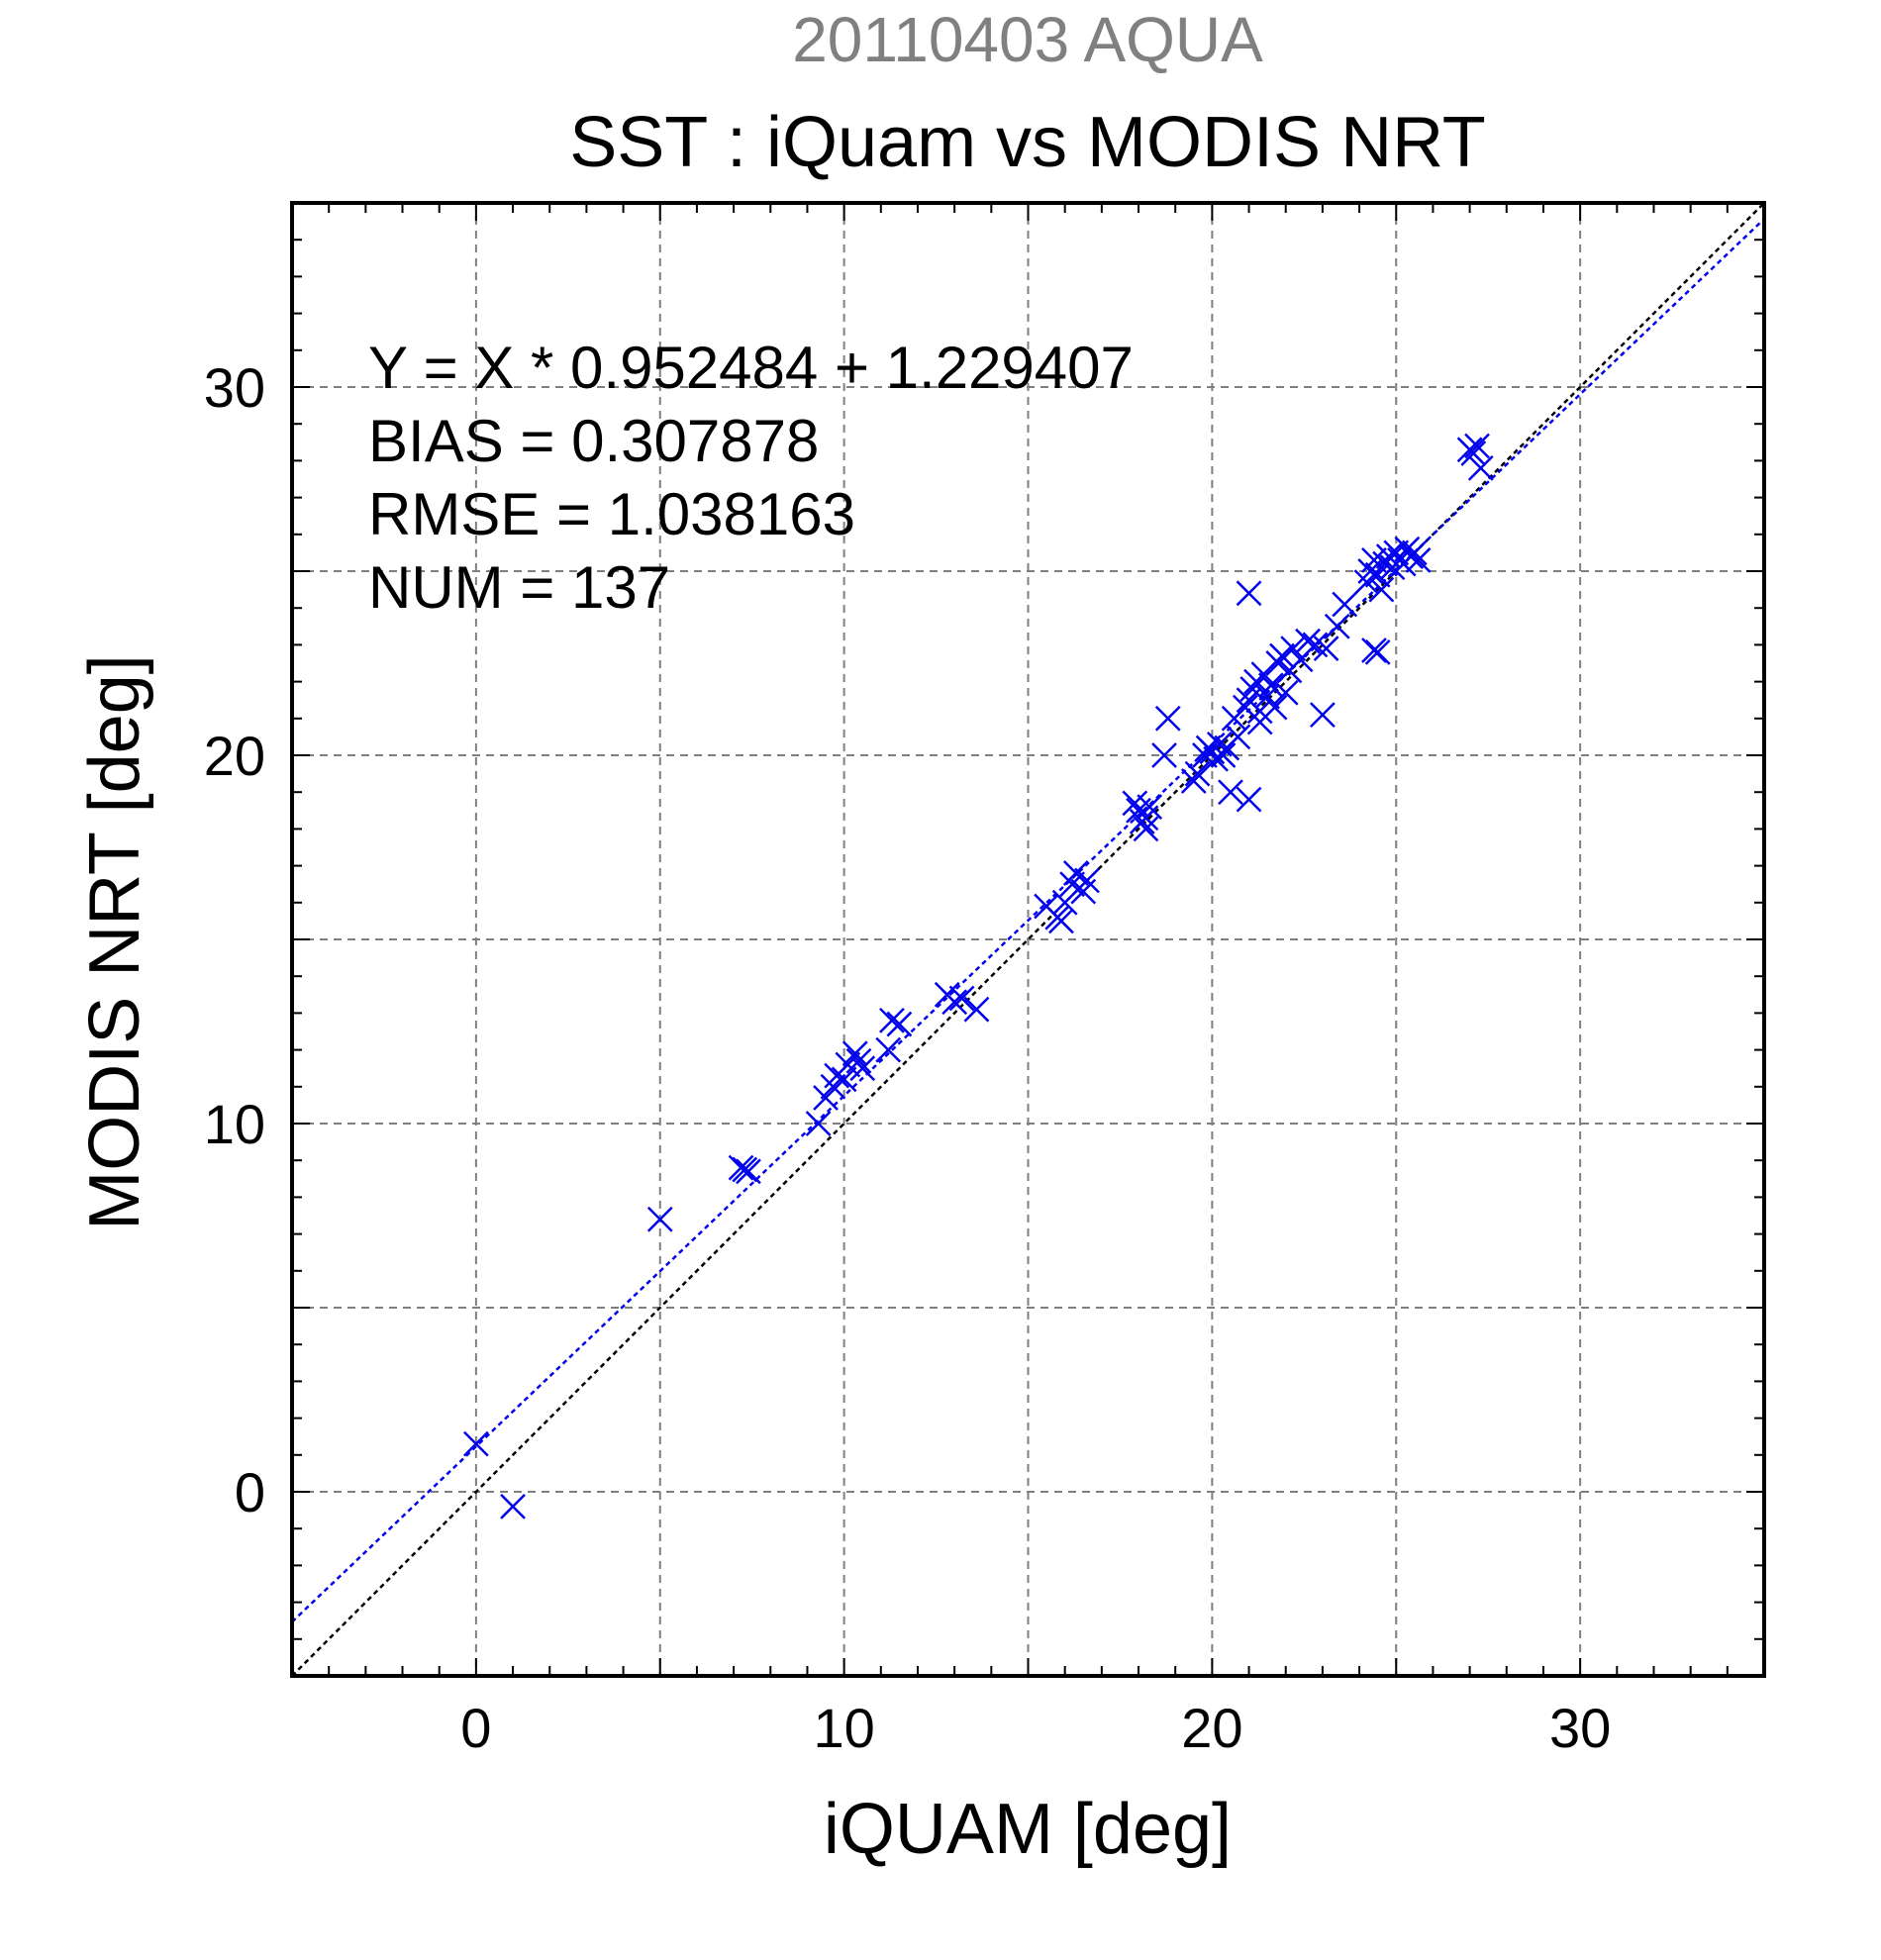 This screenshot has height=1960, width=1881. I want to click on y-tick-label: 30, so click(235, 387).